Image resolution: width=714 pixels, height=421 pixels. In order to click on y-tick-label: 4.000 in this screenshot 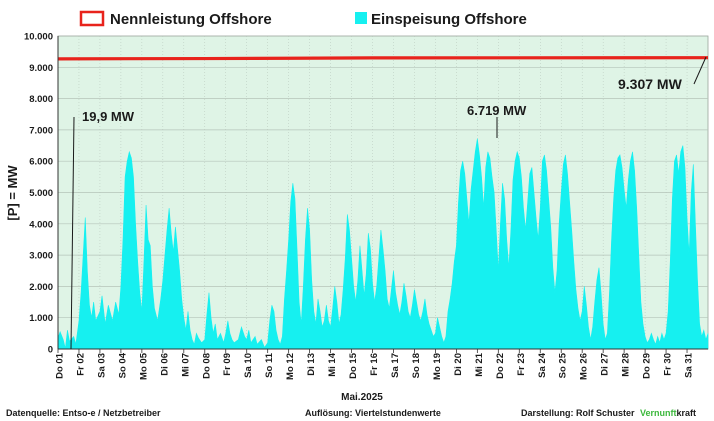, I will do `click(41, 224)`.